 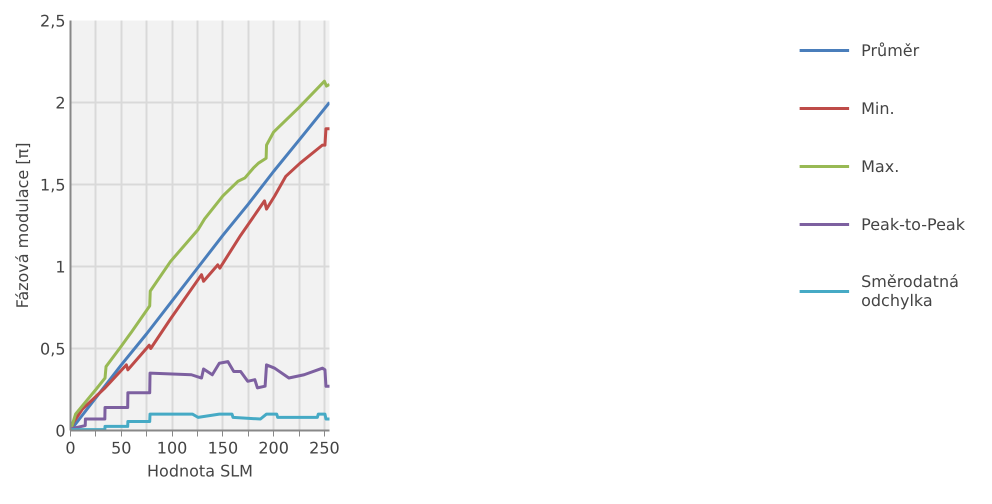 I want to click on legend-label: Min., so click(x=878, y=108).